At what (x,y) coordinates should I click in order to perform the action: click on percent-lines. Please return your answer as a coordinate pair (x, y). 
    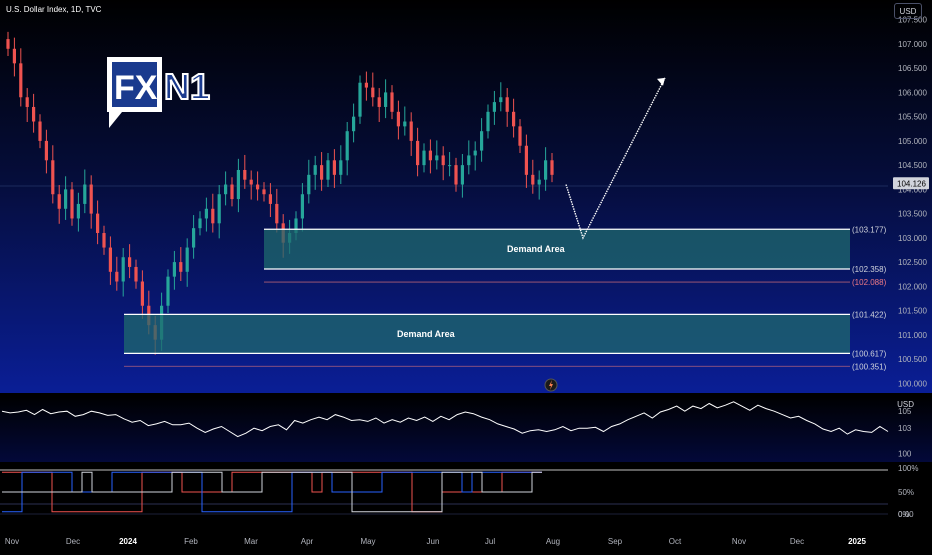
    Looking at the image, I should click on (444, 492).